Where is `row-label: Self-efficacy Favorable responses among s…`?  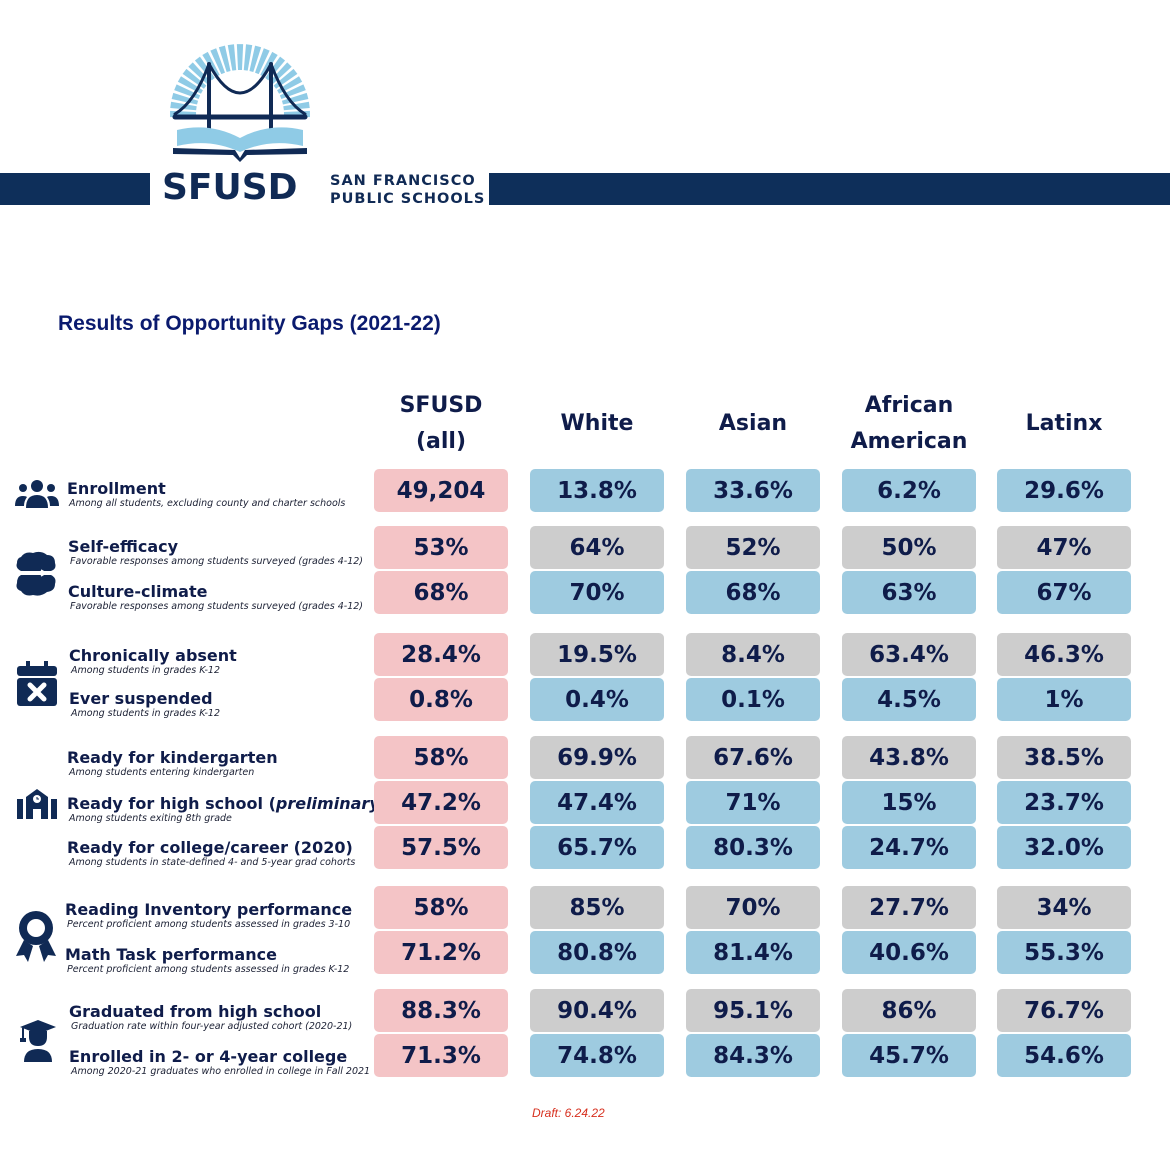 row-label: Self-efficacy Favorable responses among s… is located at coordinates (215, 553).